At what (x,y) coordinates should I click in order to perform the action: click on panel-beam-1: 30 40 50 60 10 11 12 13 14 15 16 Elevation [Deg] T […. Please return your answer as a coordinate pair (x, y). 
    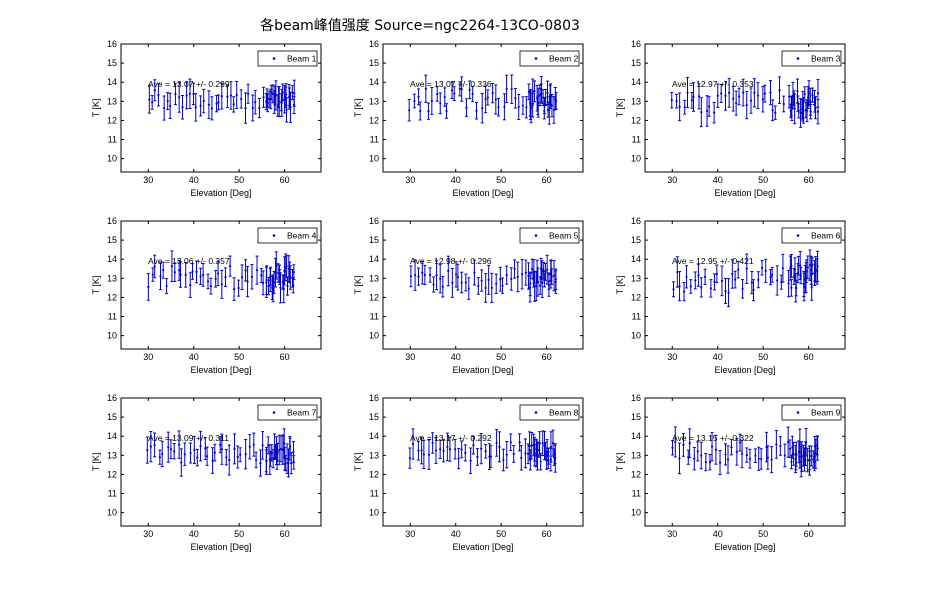
    Looking at the image, I should click on (206, 118).